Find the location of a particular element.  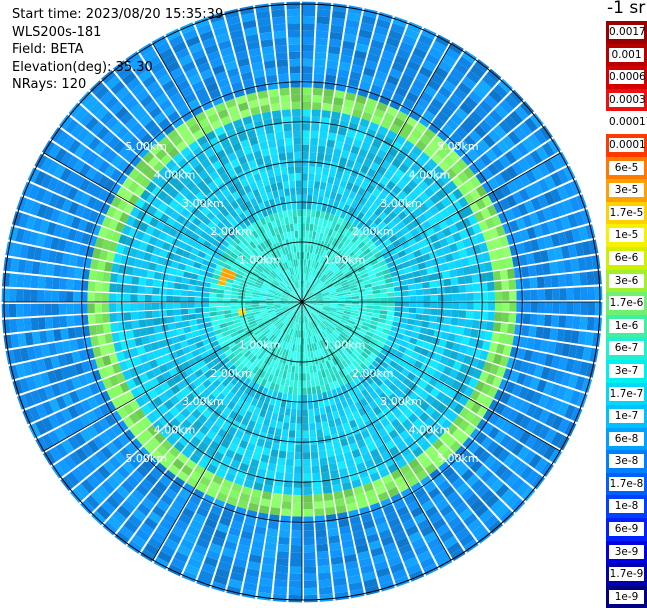

colorbar-tick-label: 1e-8 is located at coordinates (626, 506).